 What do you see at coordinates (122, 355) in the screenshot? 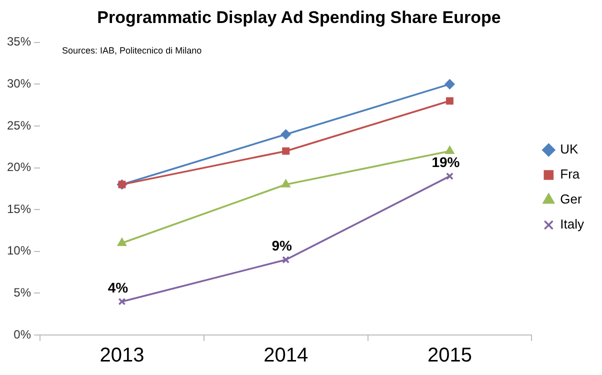
I see `x-tick-label: 2013` at bounding box center [122, 355].